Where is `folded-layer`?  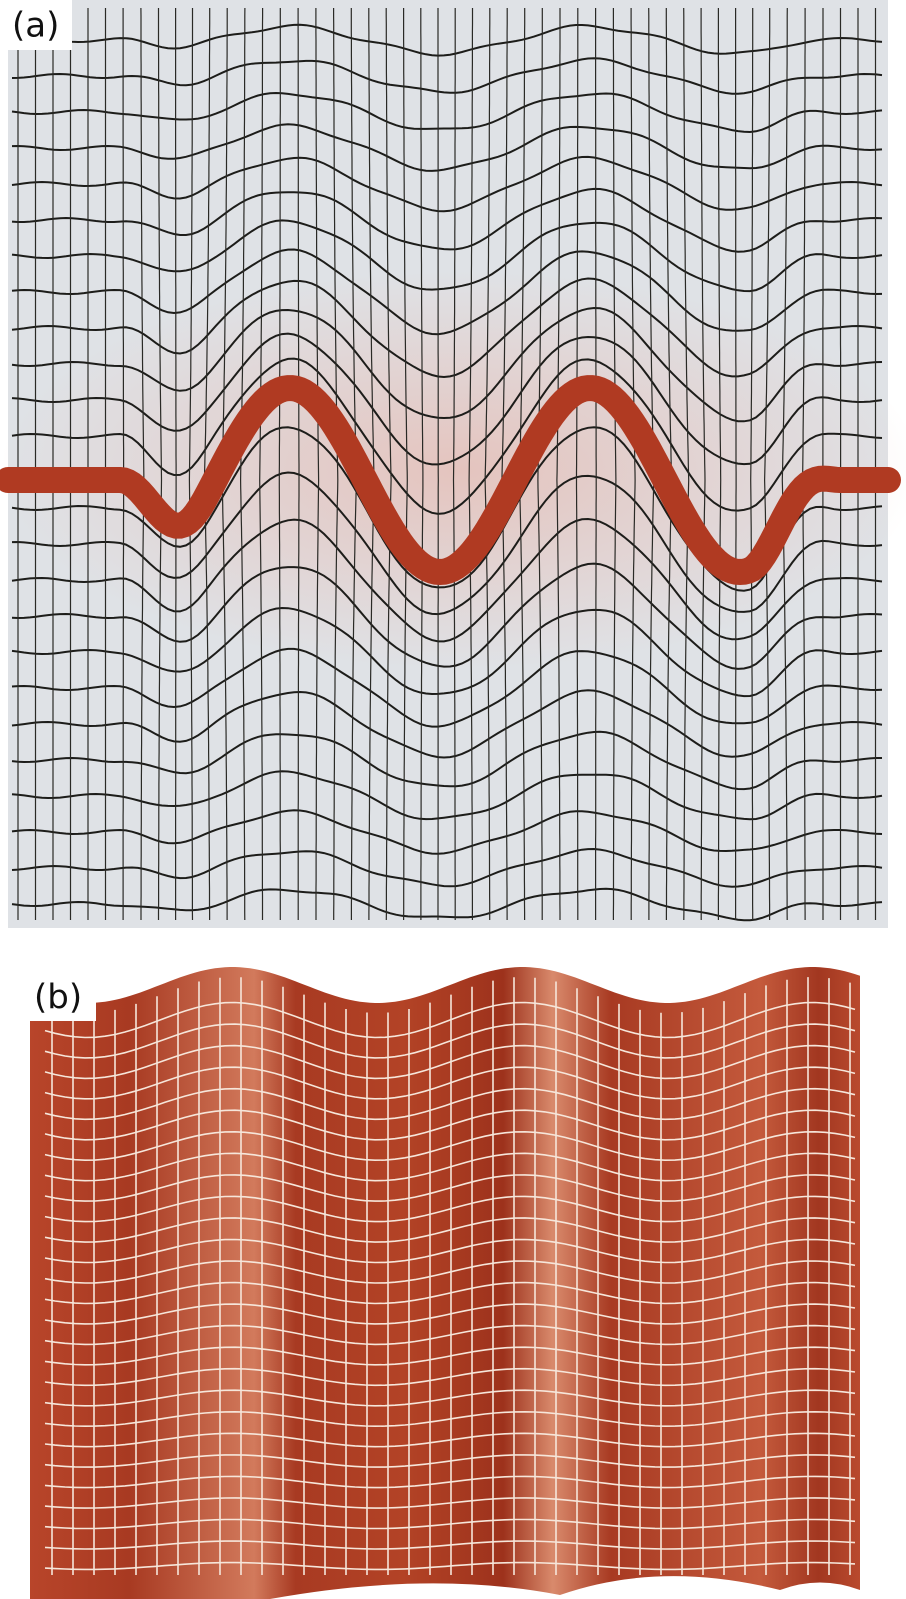 folded-layer is located at coordinates (450, 480).